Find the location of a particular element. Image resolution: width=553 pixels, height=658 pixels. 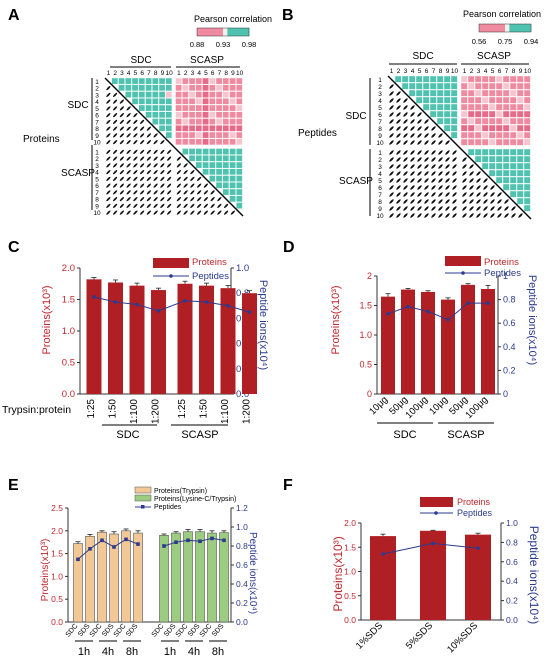

legend-tick-b-2: 0.94 is located at coordinates (531, 41).